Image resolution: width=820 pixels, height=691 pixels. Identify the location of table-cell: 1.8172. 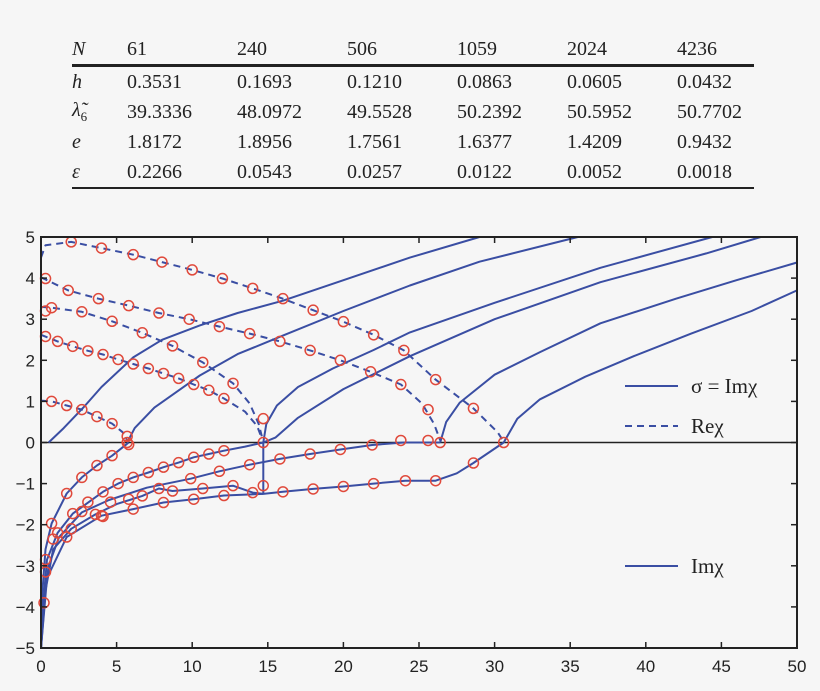
(154, 141).